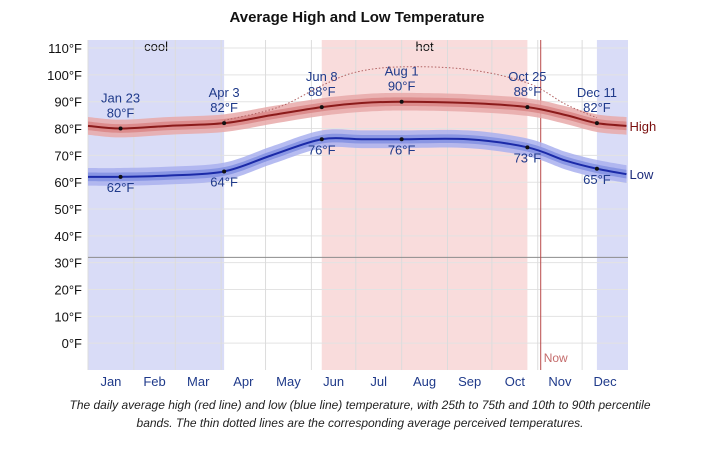 The width and height of the screenshot is (715, 454). I want to click on high-annotation-date: Dec 11, so click(597, 92).